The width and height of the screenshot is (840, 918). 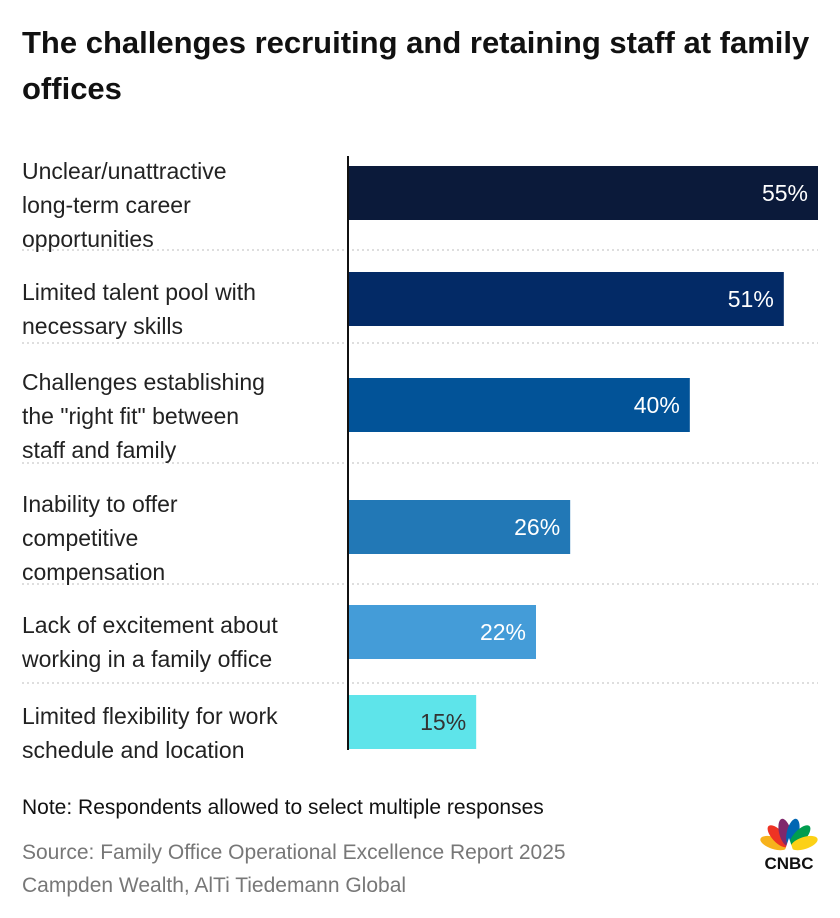 I want to click on category-label-line: competitive, so click(x=80, y=538).